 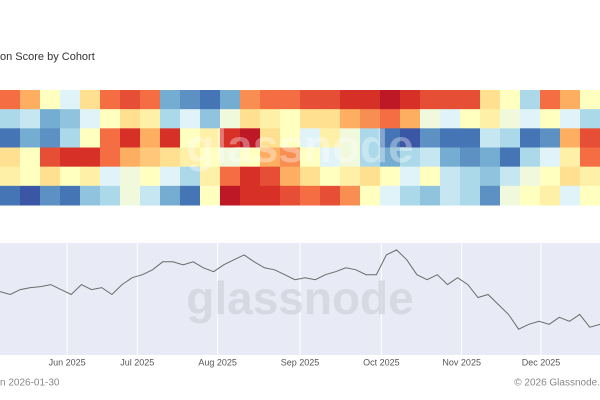 I want to click on x-tick-label: Nov 2025, so click(x=461, y=362).